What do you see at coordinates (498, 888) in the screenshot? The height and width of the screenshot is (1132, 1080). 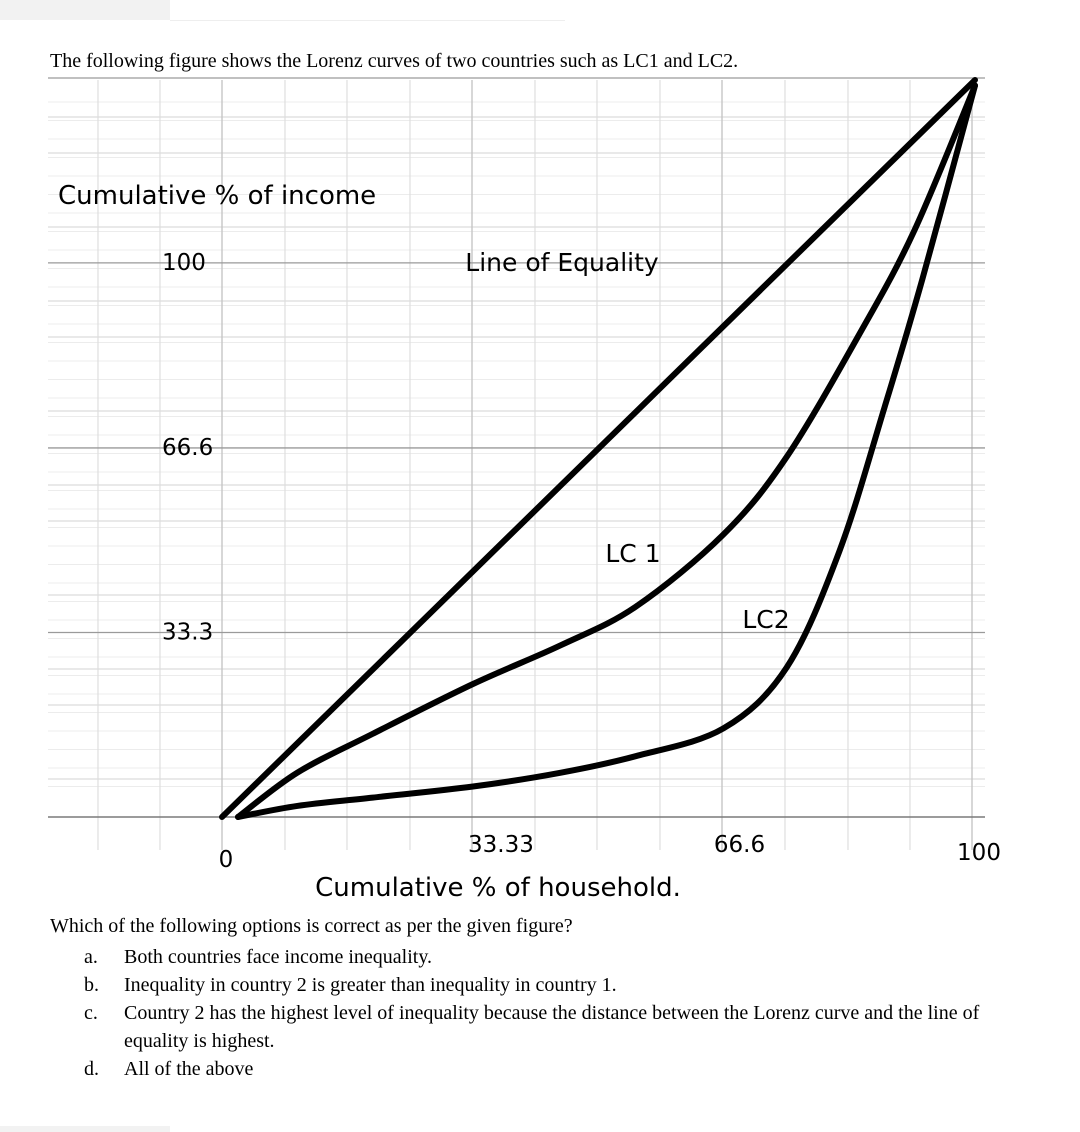 I see `x-axis-title: Cumulative % of household.` at bounding box center [498, 888].